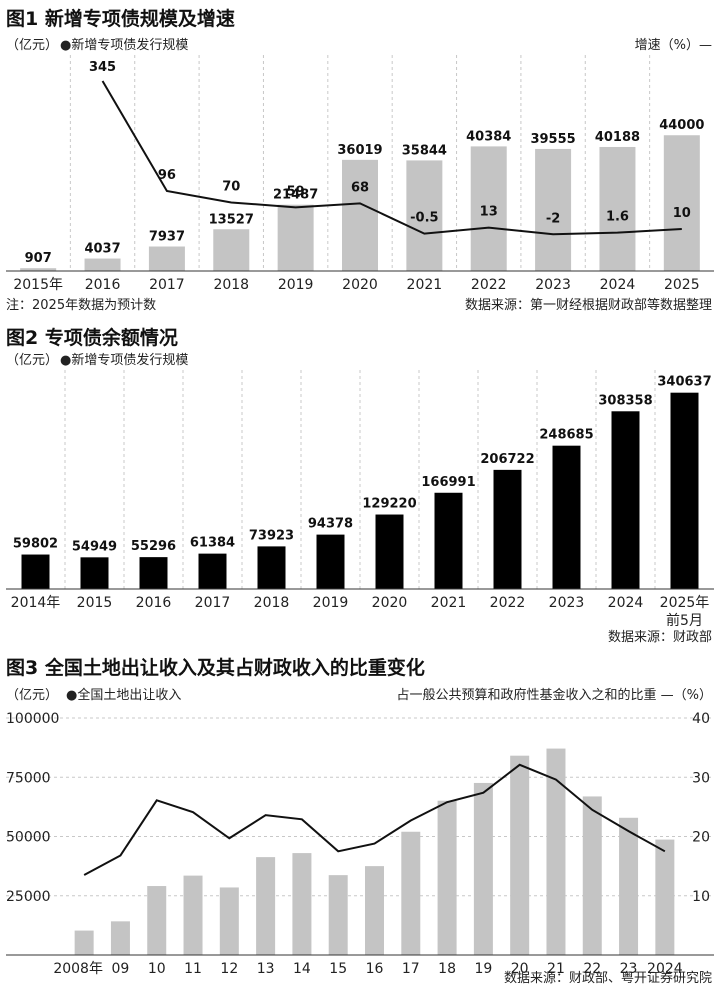 The width and height of the screenshot is (720, 990). Describe the element at coordinates (507, 459) in the screenshot. I see `fig2-bar-value-label: 206722` at that location.